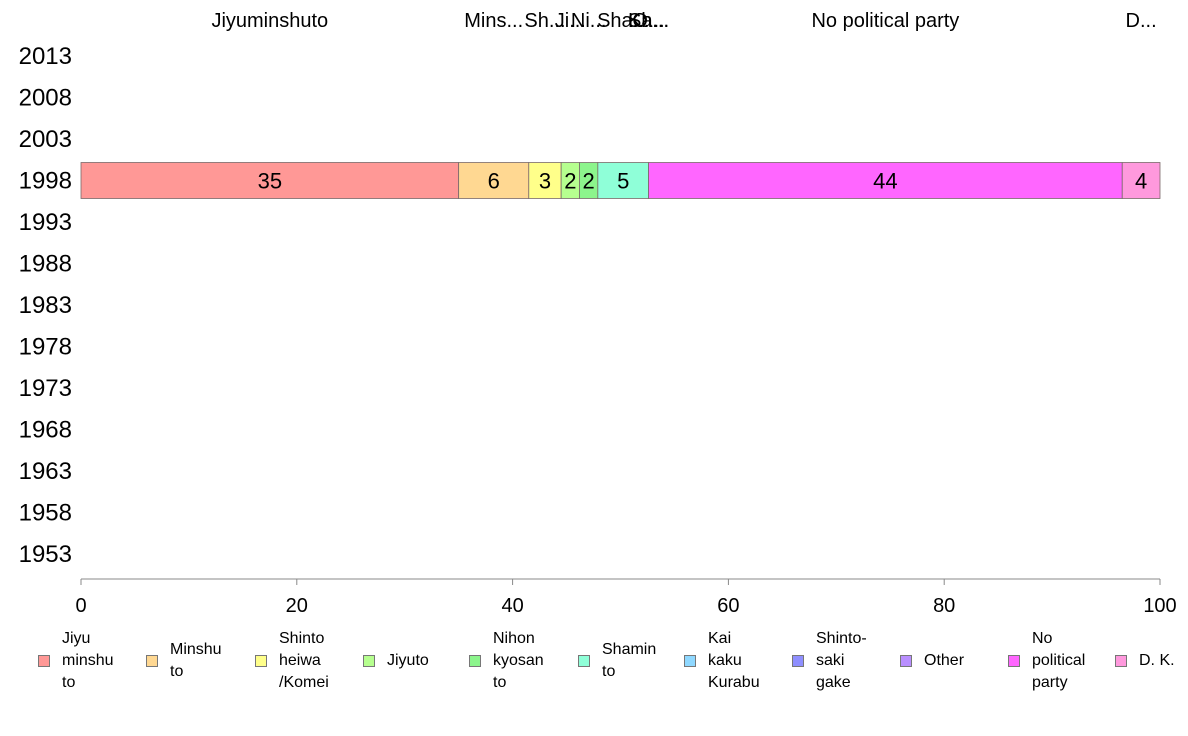 Image resolution: width=1188 pixels, height=736 pixels. What do you see at coordinates (626, 597) in the screenshot?
I see `x-axis: 0 20 40 60 80 100` at bounding box center [626, 597].